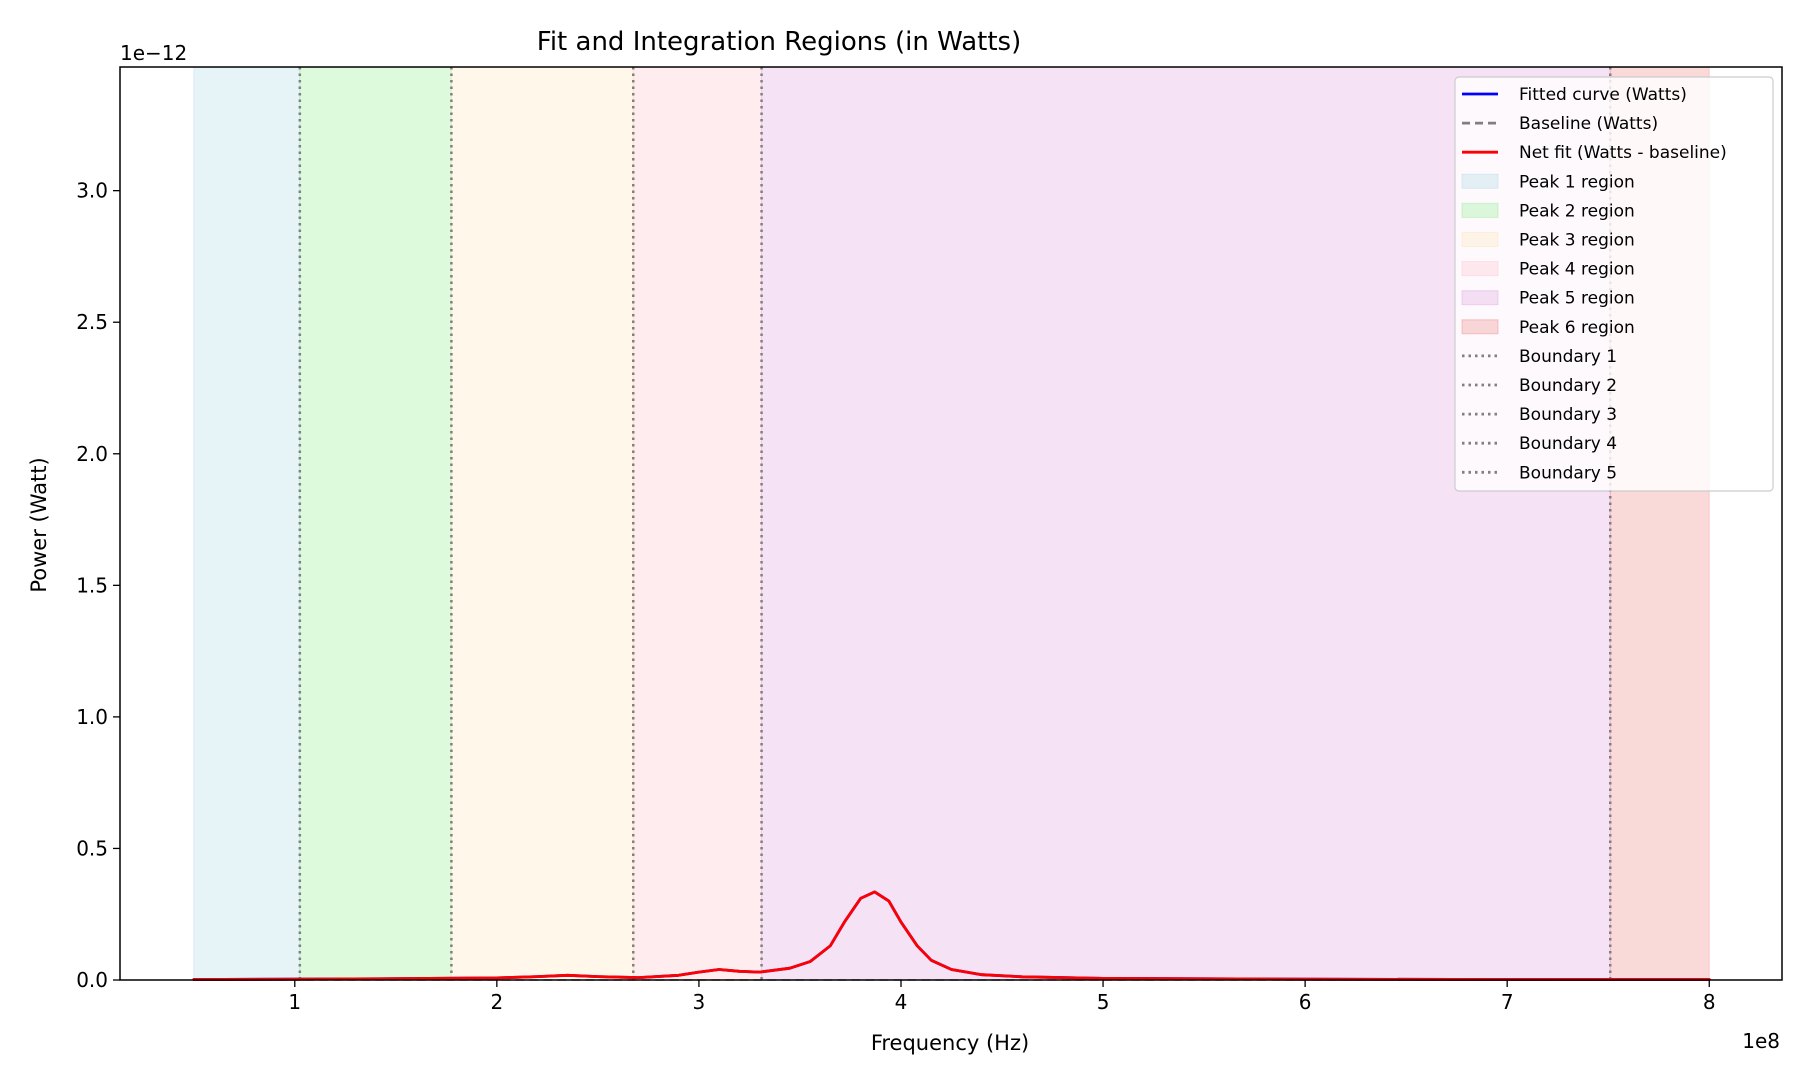 The height and width of the screenshot is (1080, 1800). Describe the element at coordinates (699, 1002) in the screenshot. I see `x-tick-label-3: 3` at that location.